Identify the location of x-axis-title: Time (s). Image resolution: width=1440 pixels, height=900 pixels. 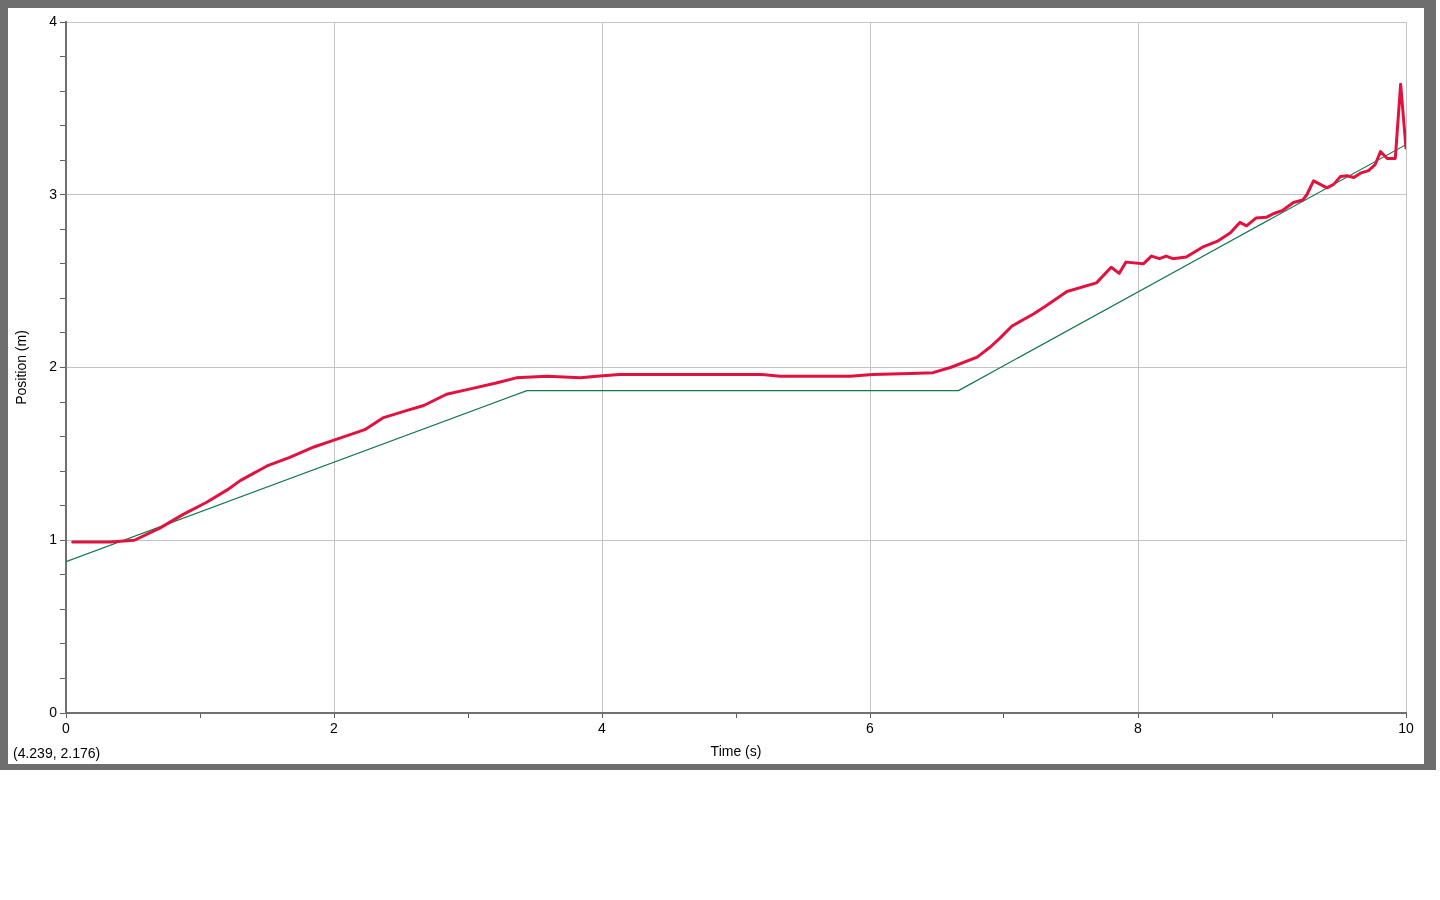
(736, 751).